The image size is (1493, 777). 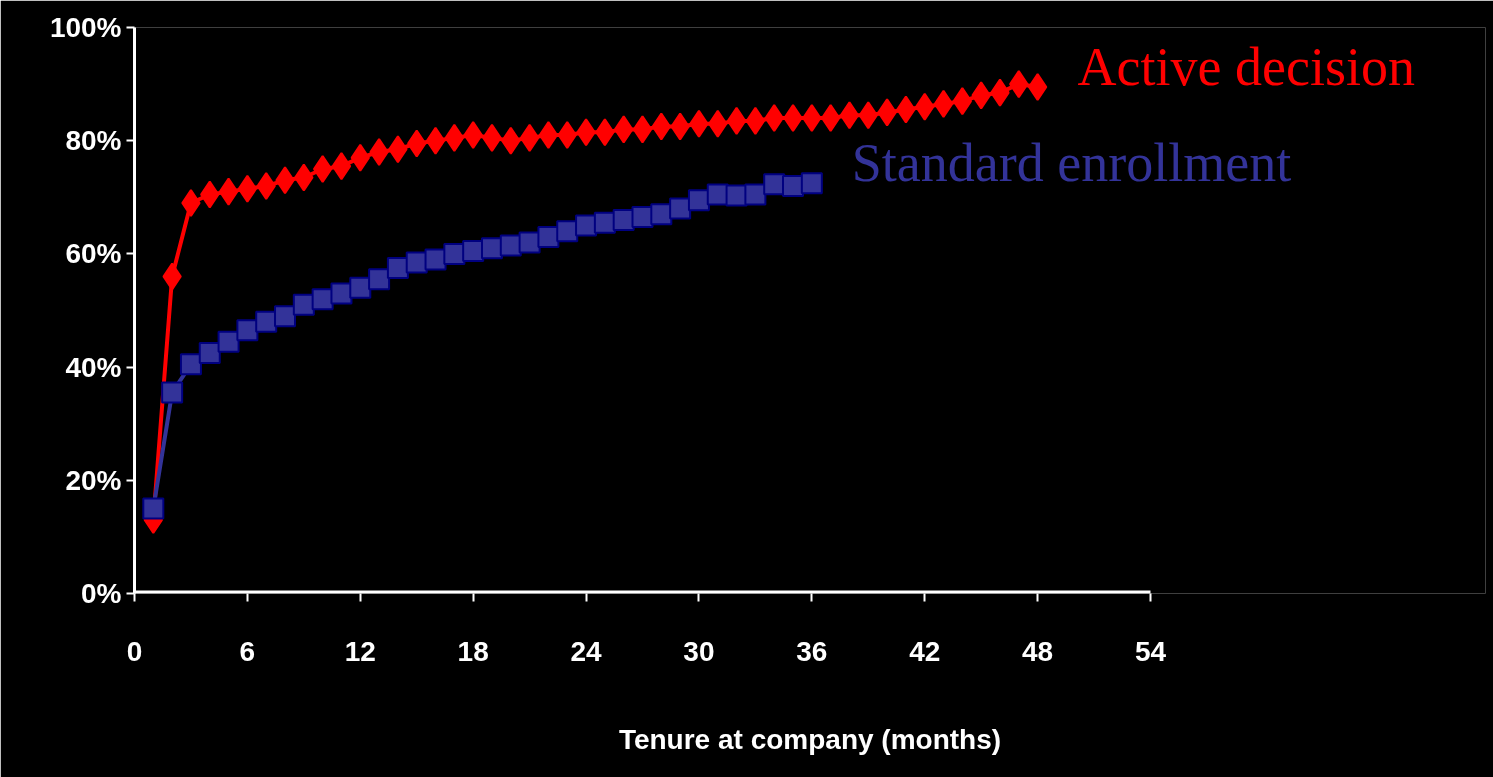 What do you see at coordinates (360, 651) in the screenshot?
I see `x-tick-label: 12` at bounding box center [360, 651].